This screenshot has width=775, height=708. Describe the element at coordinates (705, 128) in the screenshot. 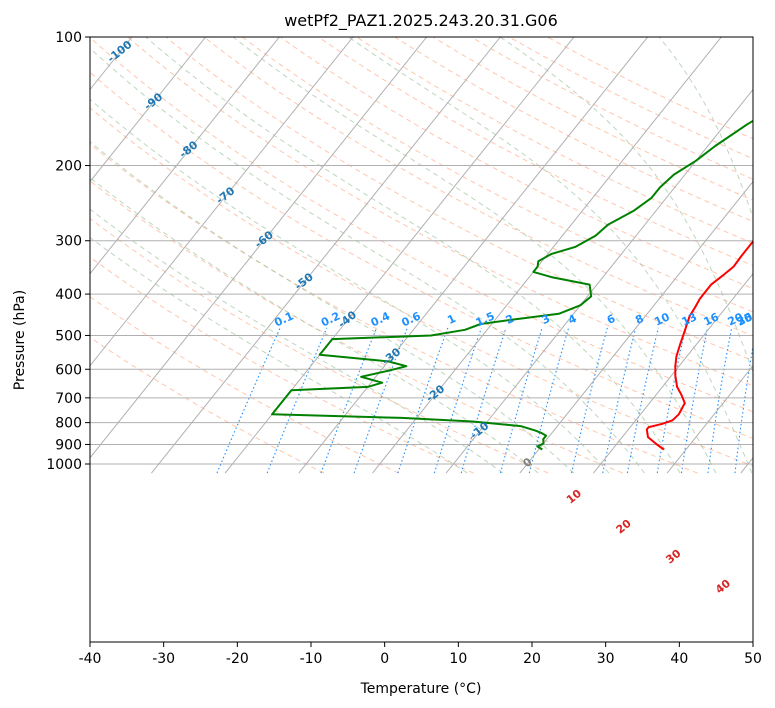

I see `moist-adiabat` at that location.